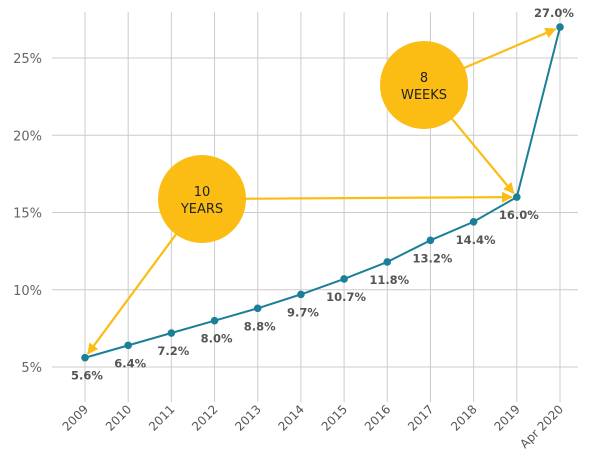 The image size is (589, 458). What do you see at coordinates (506, 417) in the screenshot?
I see `x-tick-label: 2019` at bounding box center [506, 417].